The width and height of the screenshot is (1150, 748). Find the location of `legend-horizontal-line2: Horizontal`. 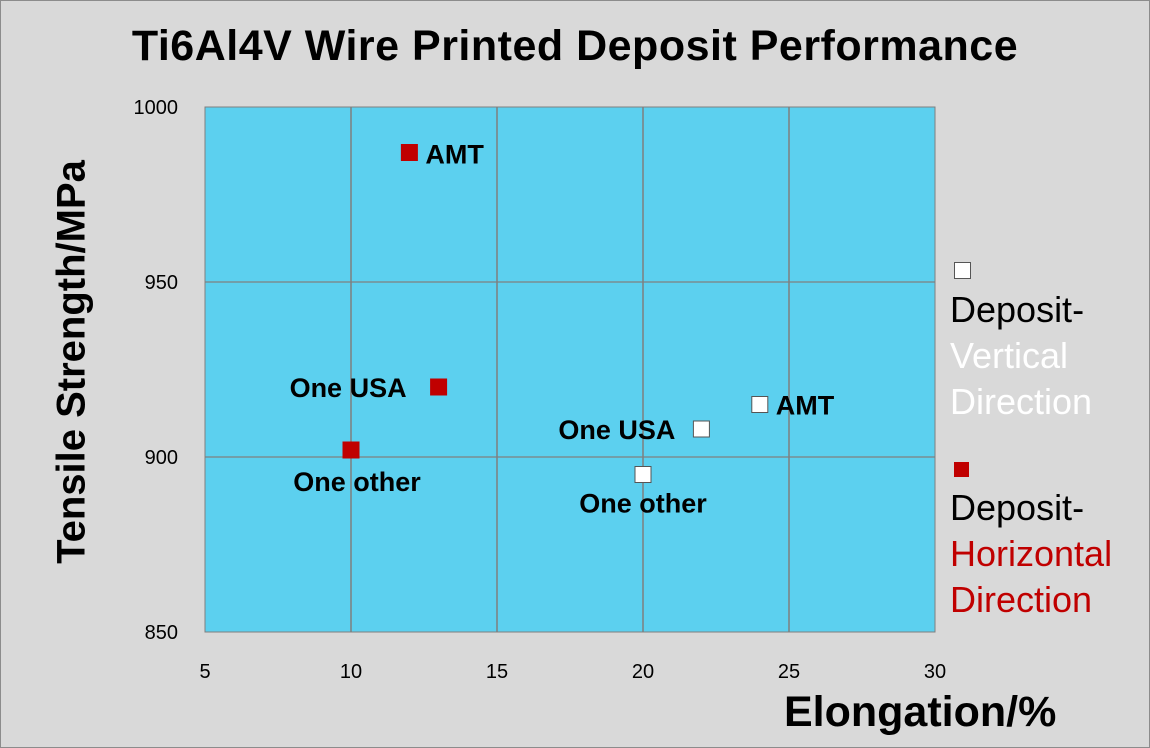

legend-horizontal-line2: Horizontal is located at coordinates (1031, 553).